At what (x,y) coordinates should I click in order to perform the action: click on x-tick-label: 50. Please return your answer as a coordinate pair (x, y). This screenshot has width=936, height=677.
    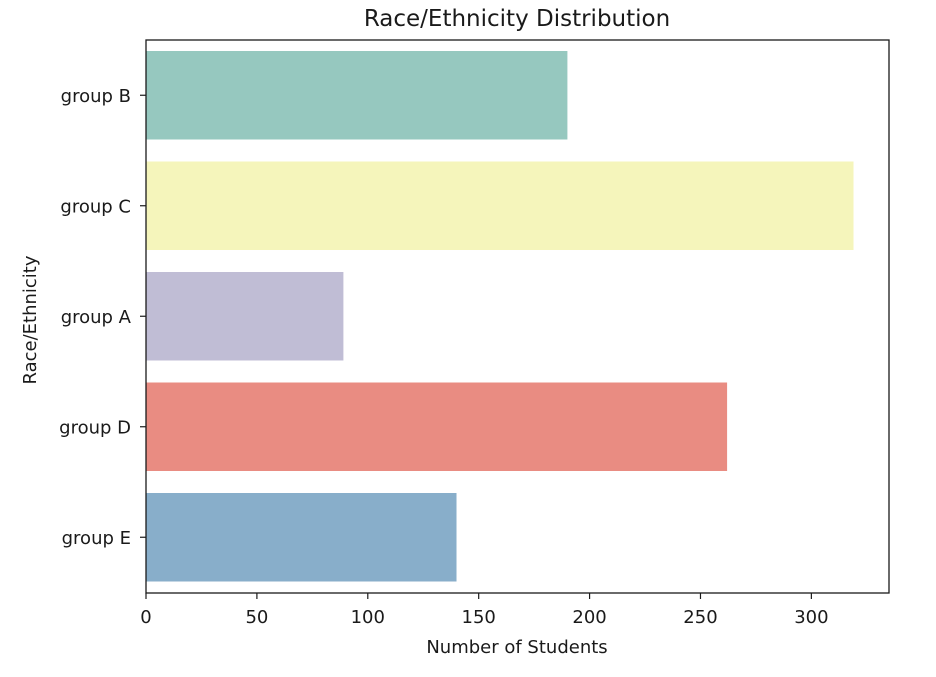
    Looking at the image, I should click on (256, 617).